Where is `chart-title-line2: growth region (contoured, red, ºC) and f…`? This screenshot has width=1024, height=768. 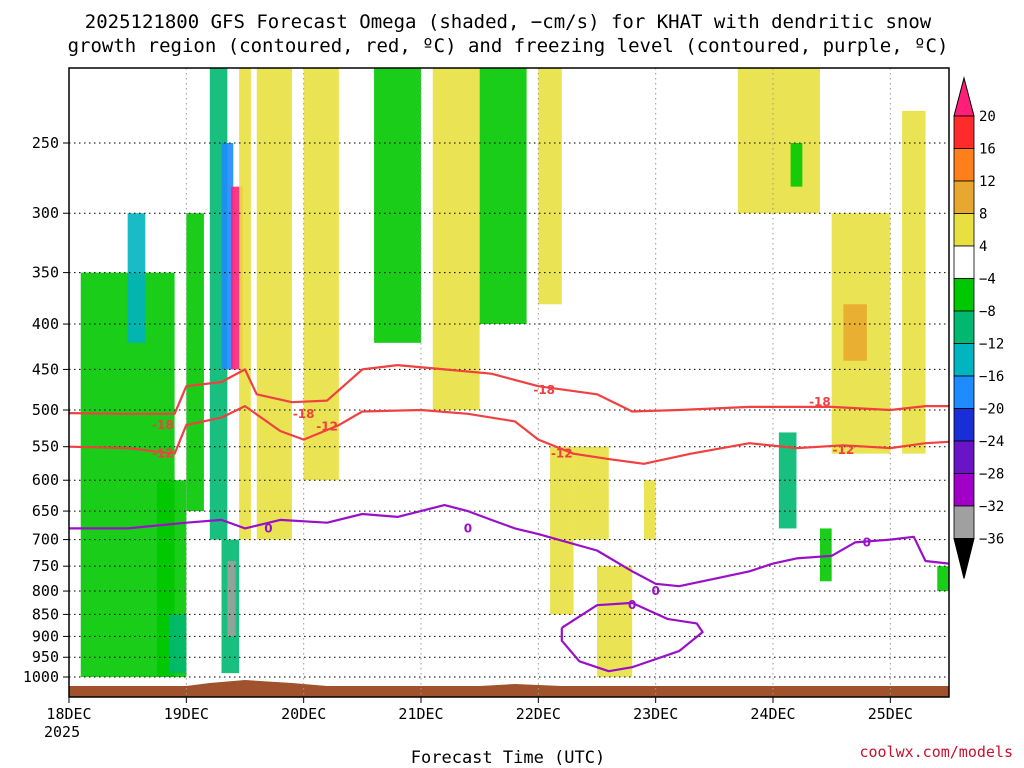
chart-title-line2: growth region (contoured, red, ºC) and f… is located at coordinates (508, 46).